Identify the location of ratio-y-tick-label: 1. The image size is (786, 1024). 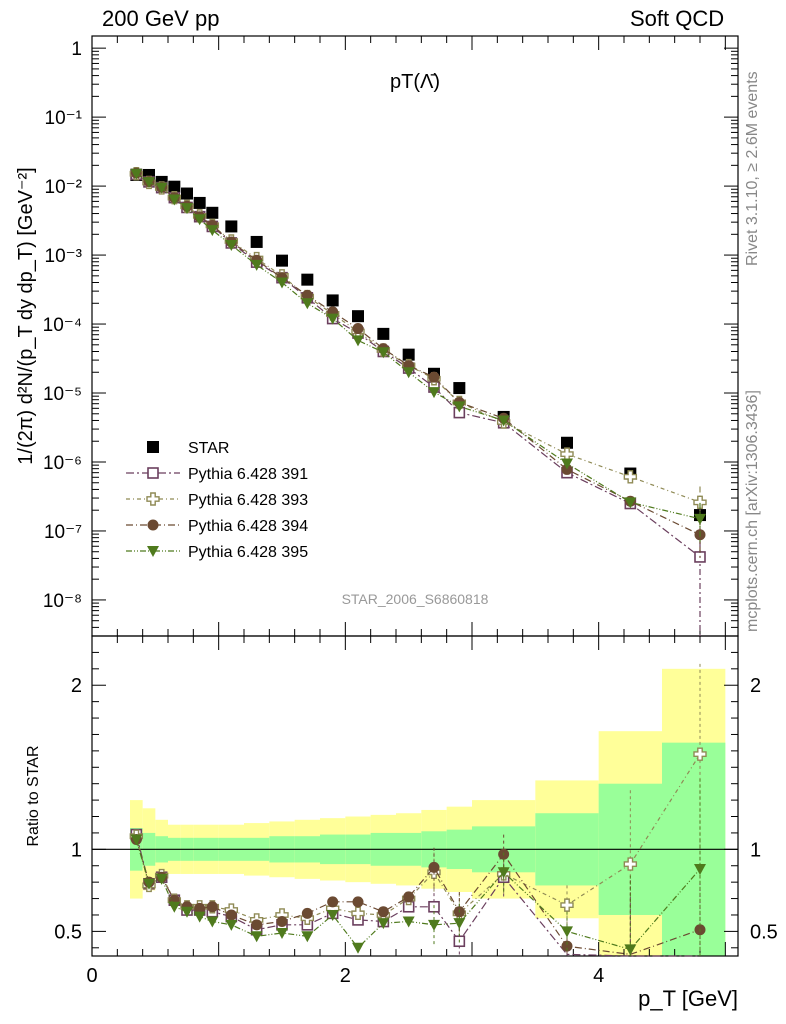
(76, 850).